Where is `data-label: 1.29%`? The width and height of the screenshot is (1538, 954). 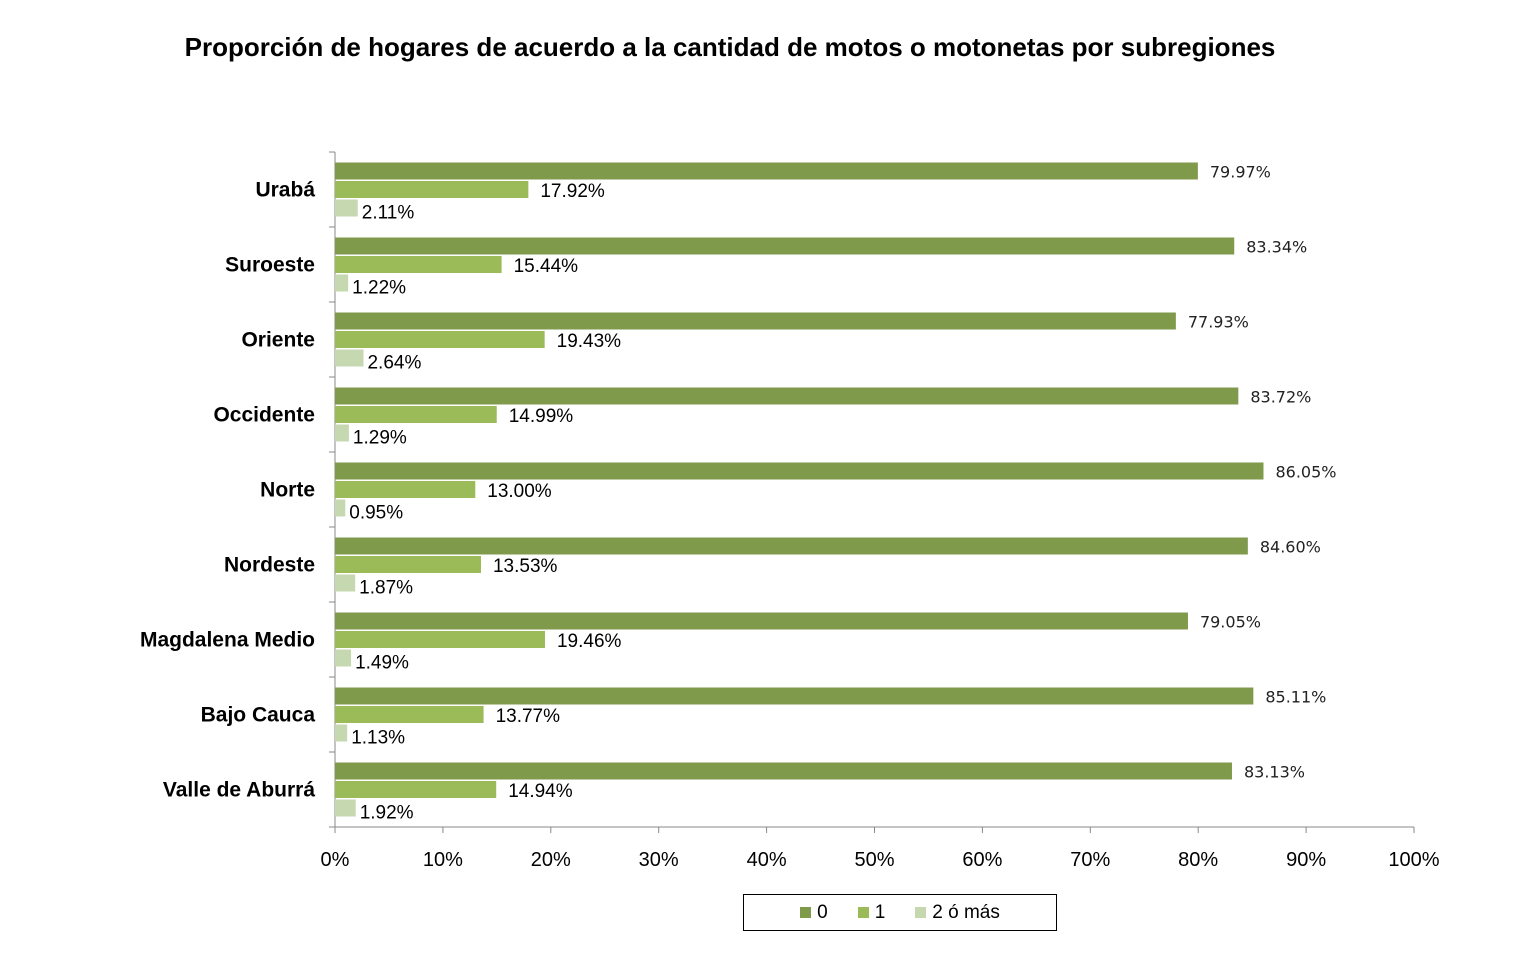
data-label: 1.29% is located at coordinates (380, 438).